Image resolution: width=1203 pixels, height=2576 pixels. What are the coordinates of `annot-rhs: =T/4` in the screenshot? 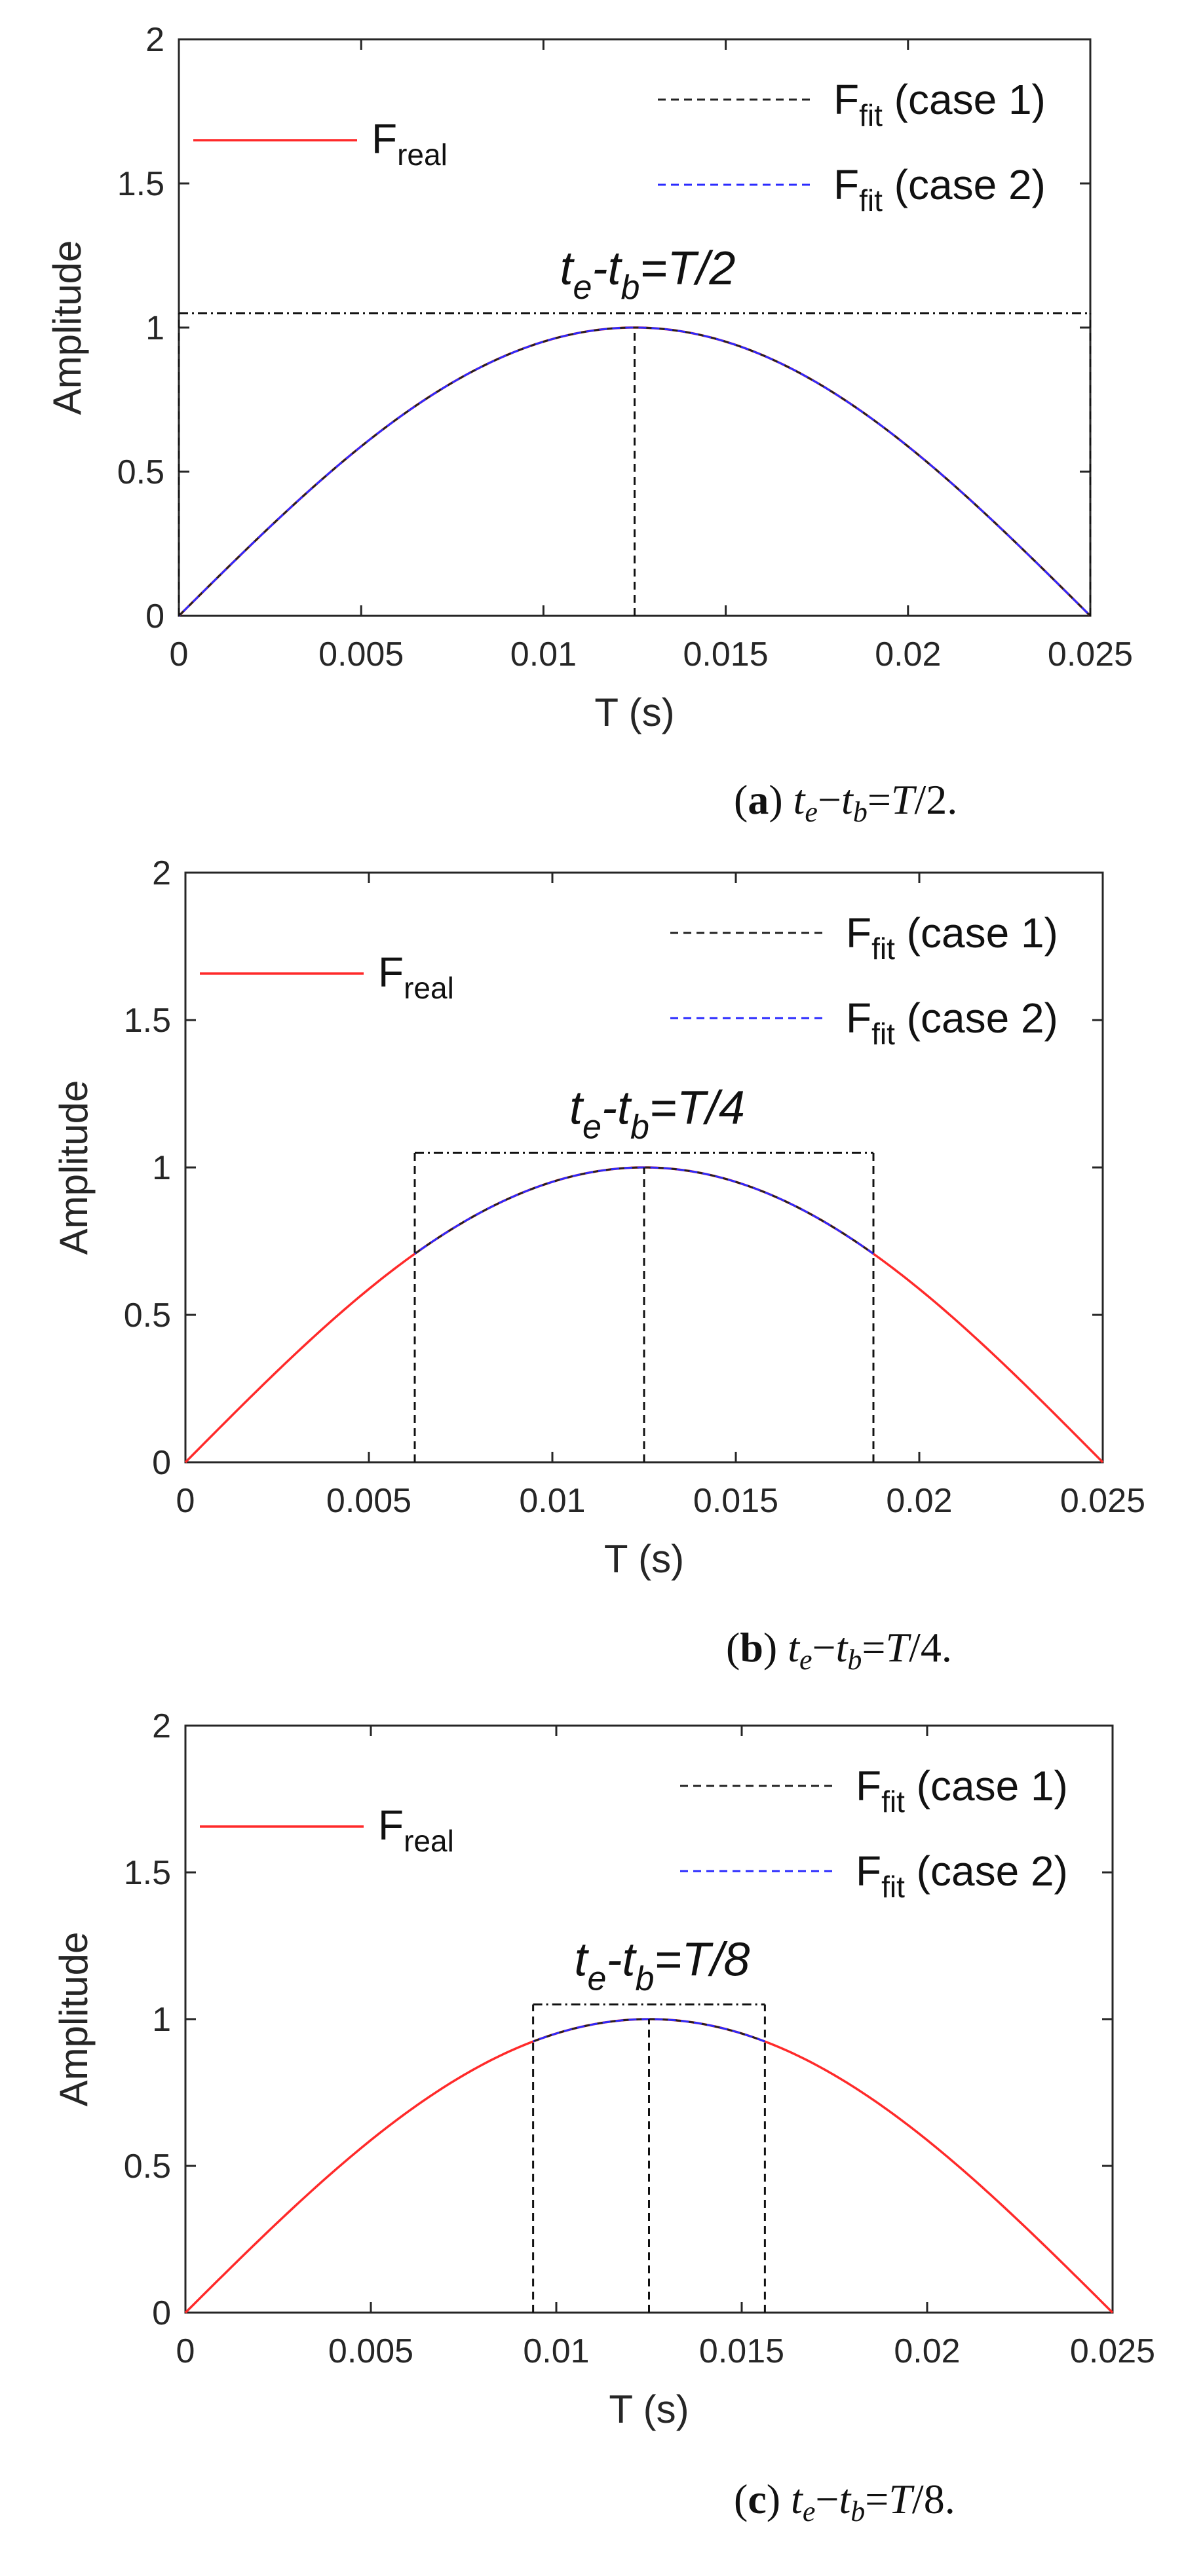 It's located at (697, 1108).